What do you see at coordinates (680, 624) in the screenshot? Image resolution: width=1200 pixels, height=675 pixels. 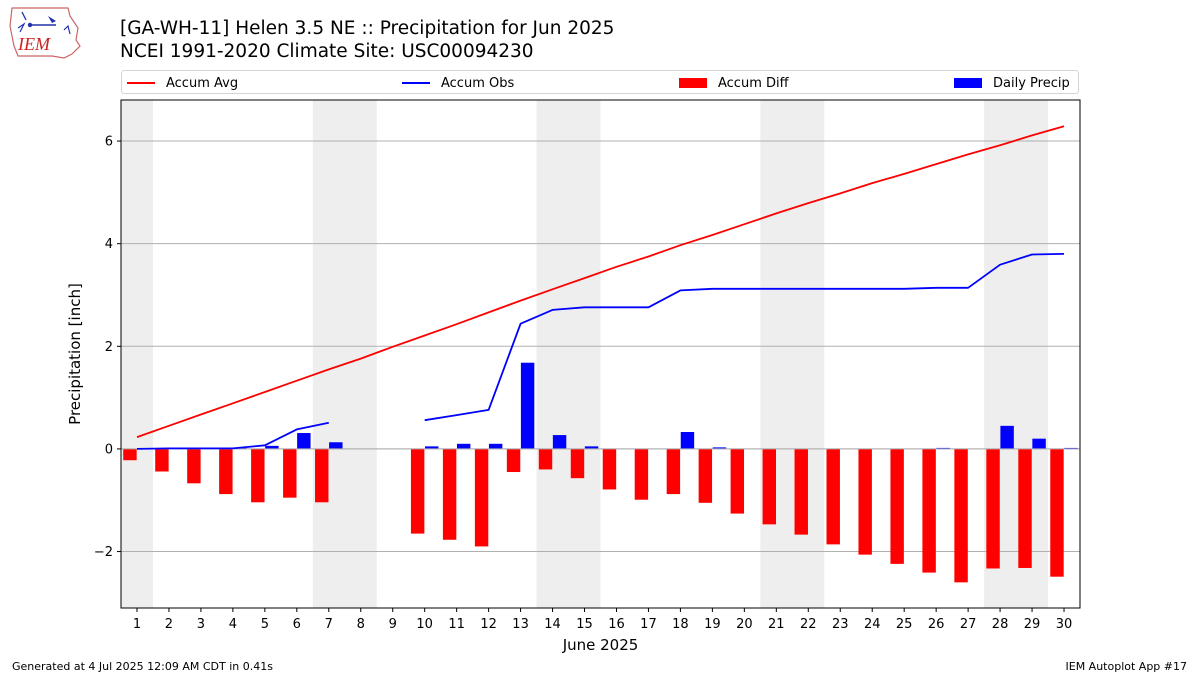 I see `xtick-label-18: 18` at bounding box center [680, 624].